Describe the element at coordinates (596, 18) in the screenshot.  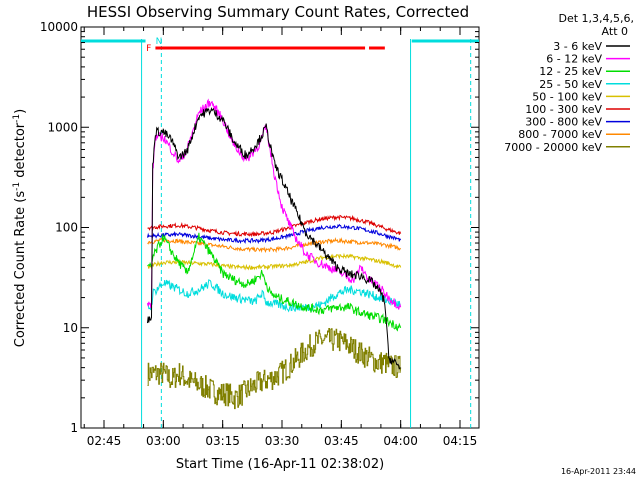
I see `legend-header-line-1: Det 1,3,4,5,6,` at that location.